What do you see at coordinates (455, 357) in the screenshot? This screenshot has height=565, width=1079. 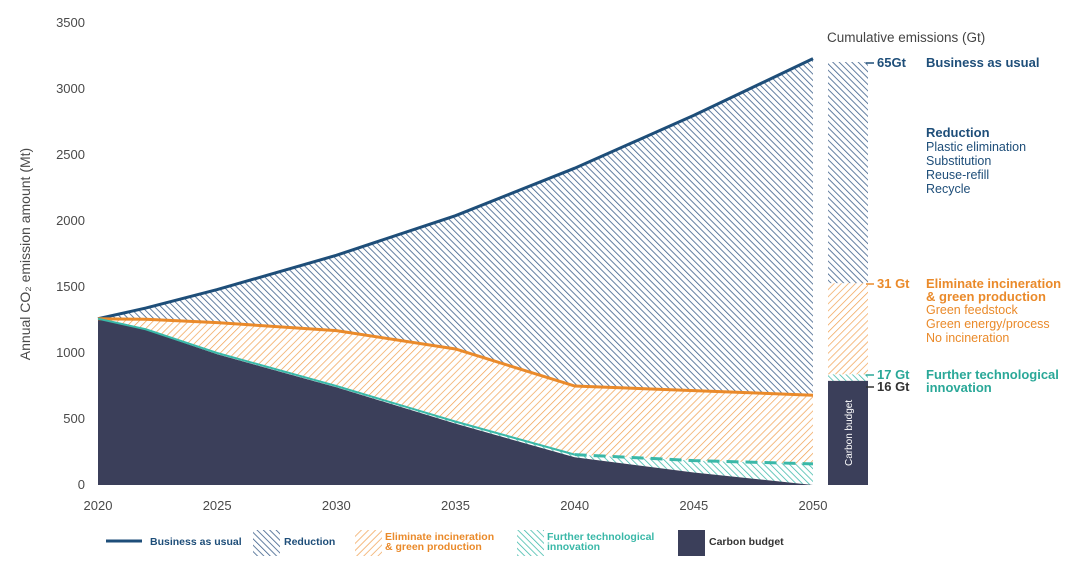 I see `eliminate-line` at bounding box center [455, 357].